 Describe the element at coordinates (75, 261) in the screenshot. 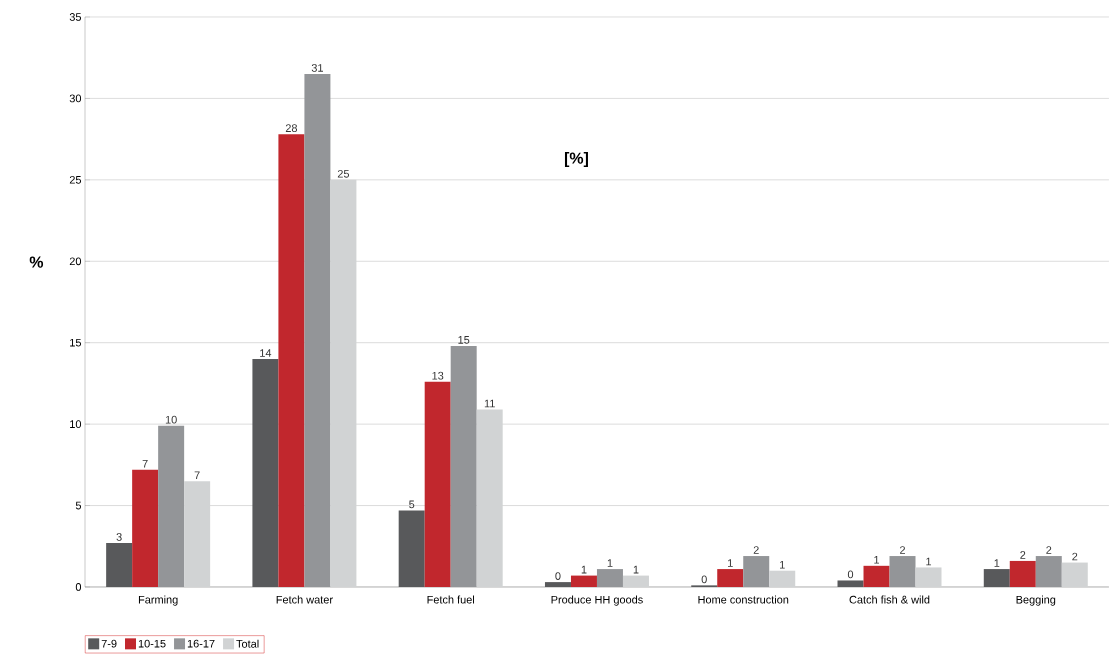

I see `y-tick-label: 20` at that location.